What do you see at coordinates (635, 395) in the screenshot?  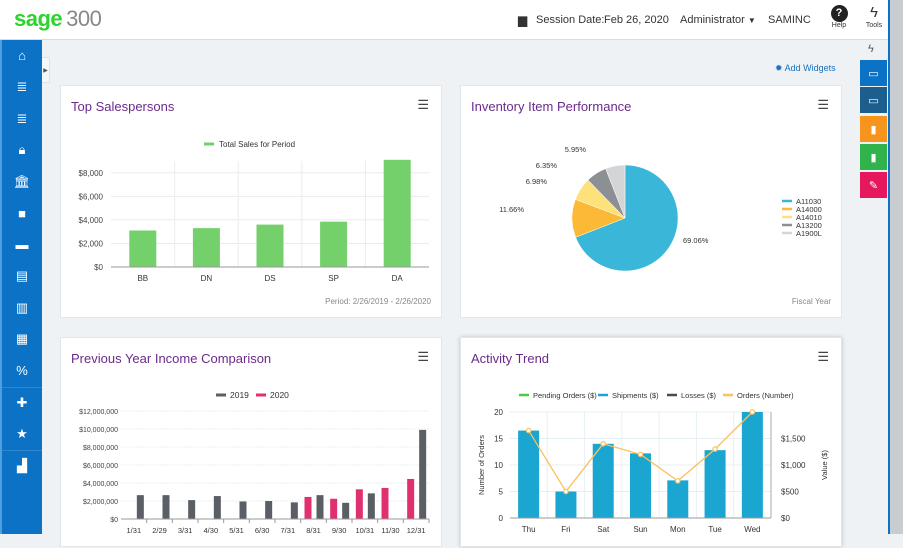 I see `legend-label: Shipments ($)` at bounding box center [635, 395].